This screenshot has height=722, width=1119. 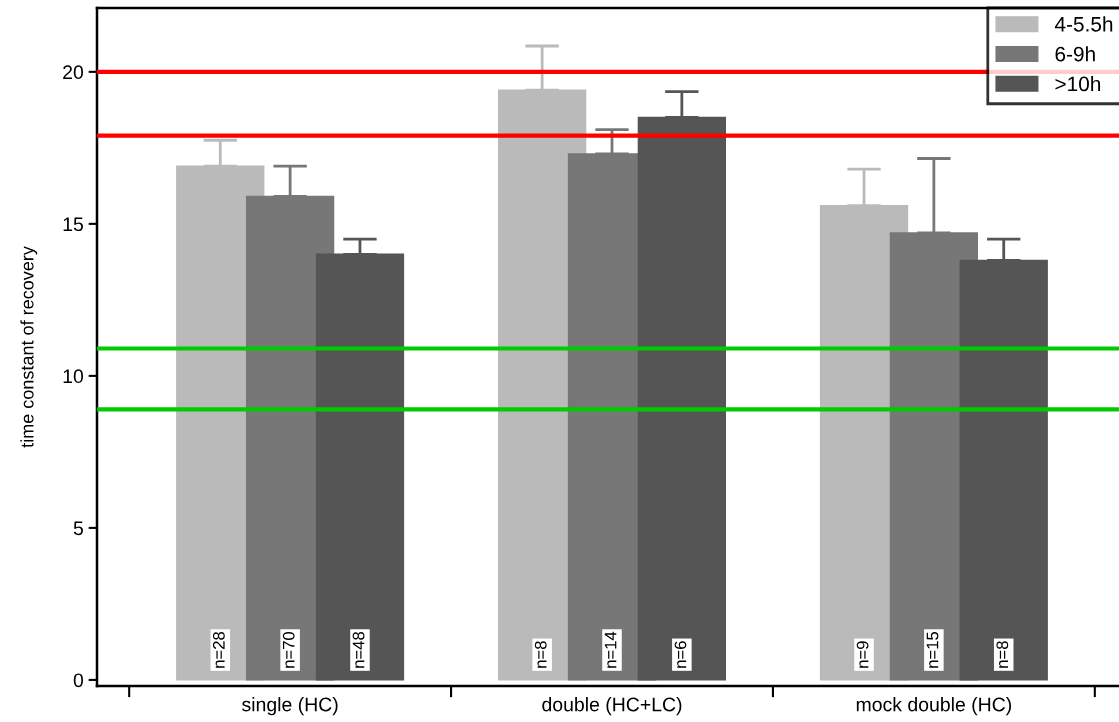 I want to click on x-tick-label: double (HC+LC), so click(x=612, y=706).